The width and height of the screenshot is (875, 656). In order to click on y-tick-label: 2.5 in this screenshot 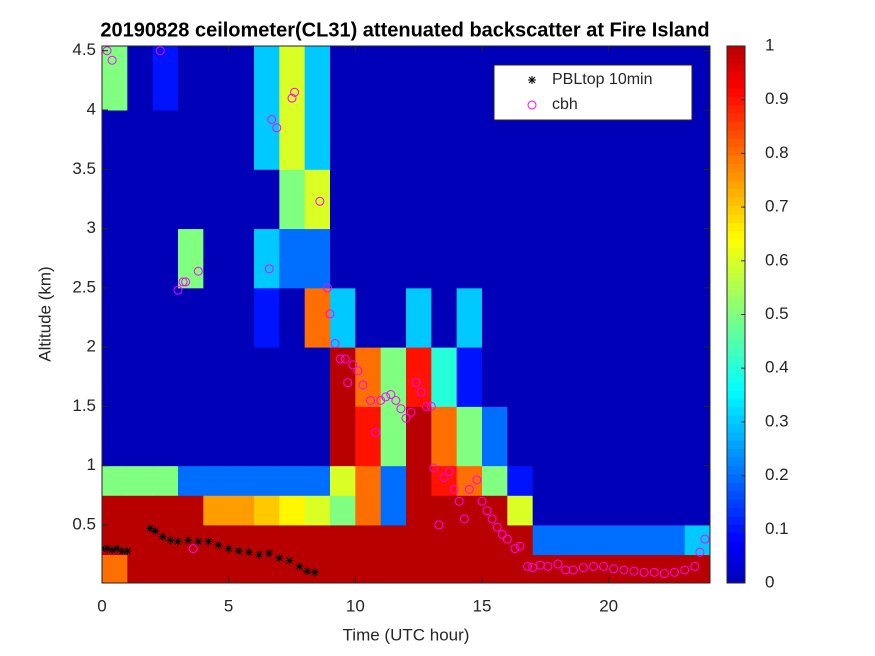, I will do `click(84, 286)`.